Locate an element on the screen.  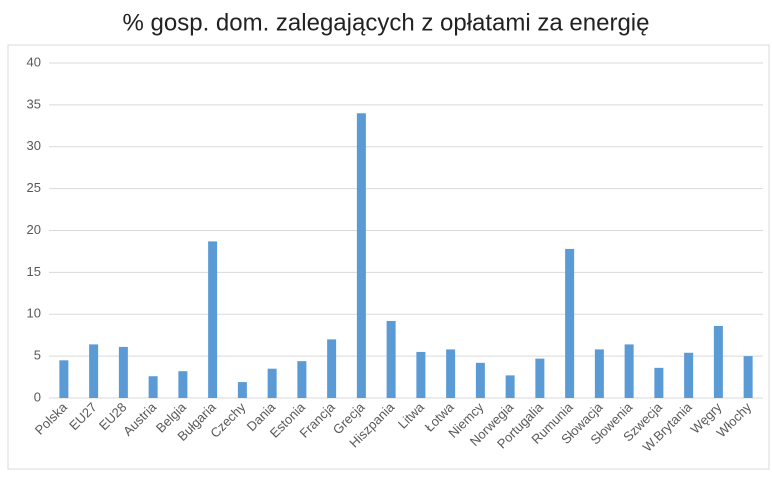
y-tick-label: 5 is located at coordinates (37, 355).